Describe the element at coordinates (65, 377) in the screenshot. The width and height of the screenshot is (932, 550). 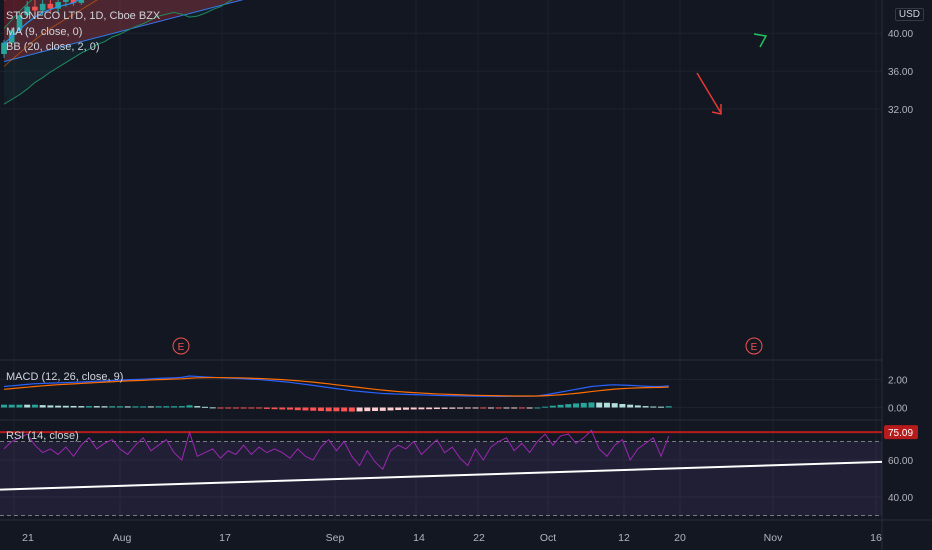
I see `macd-legend: MACD (12, 26, close, 9)` at that location.